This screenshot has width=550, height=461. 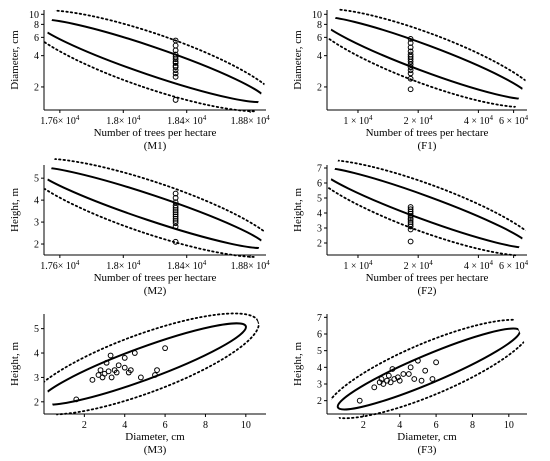 What do you see at coordinates (155, 437) in the screenshot?
I see `x-axis-title: Diameter, cm` at bounding box center [155, 437].